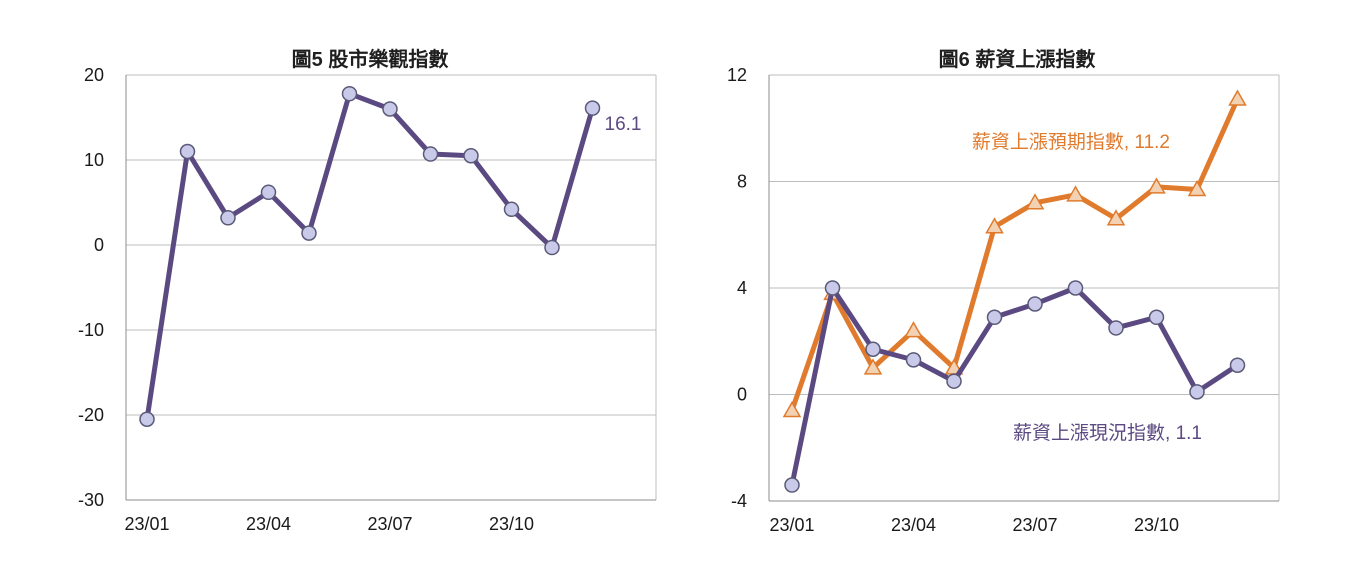  Describe the element at coordinates (91, 330) in the screenshot. I see `chart5-y-tick-label: -10` at that location.